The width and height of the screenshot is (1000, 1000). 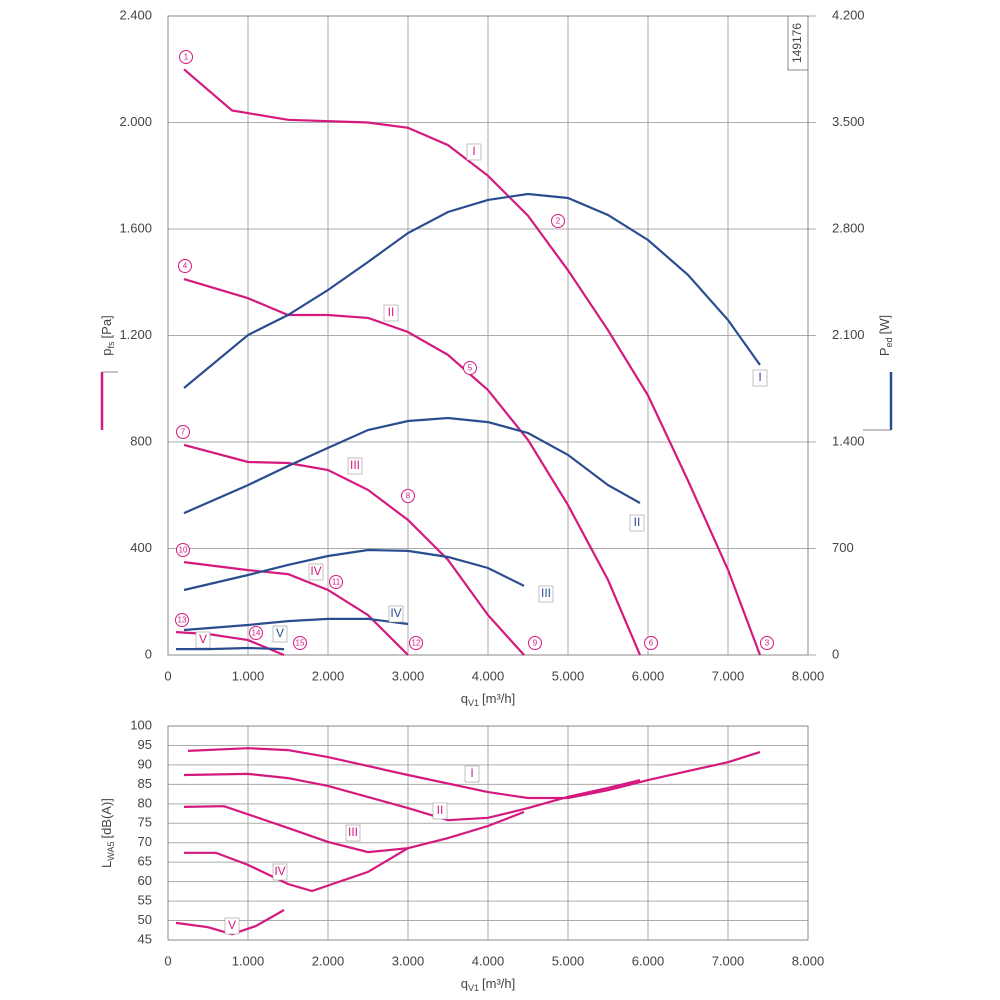 I want to click on y-tick-label: 60, so click(x=145, y=880).